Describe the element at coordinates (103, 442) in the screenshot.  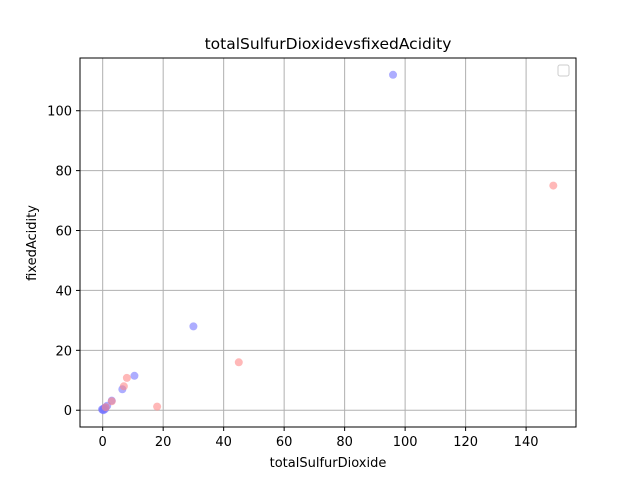
I see `x-tick-label: 0` at that location.